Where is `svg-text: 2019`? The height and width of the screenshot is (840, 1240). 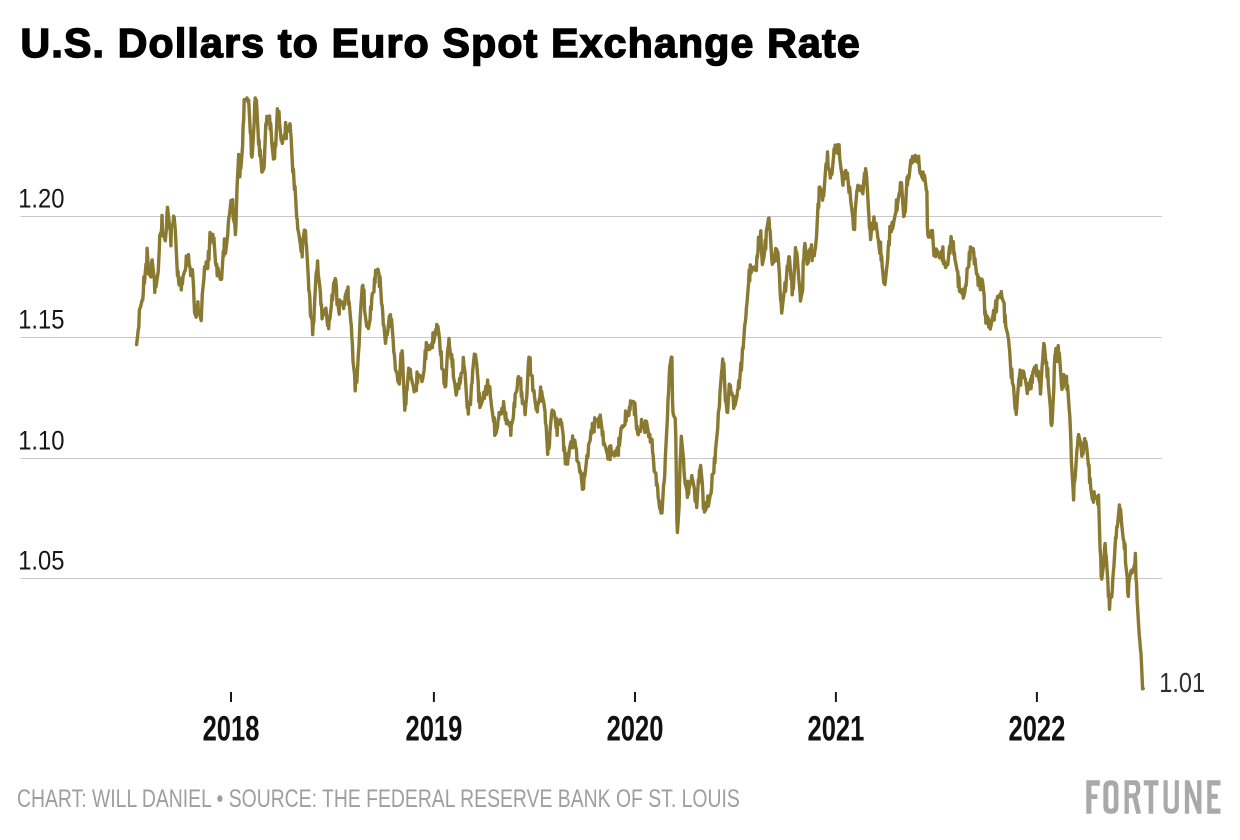 svg-text: 2019 is located at coordinates (433, 728).